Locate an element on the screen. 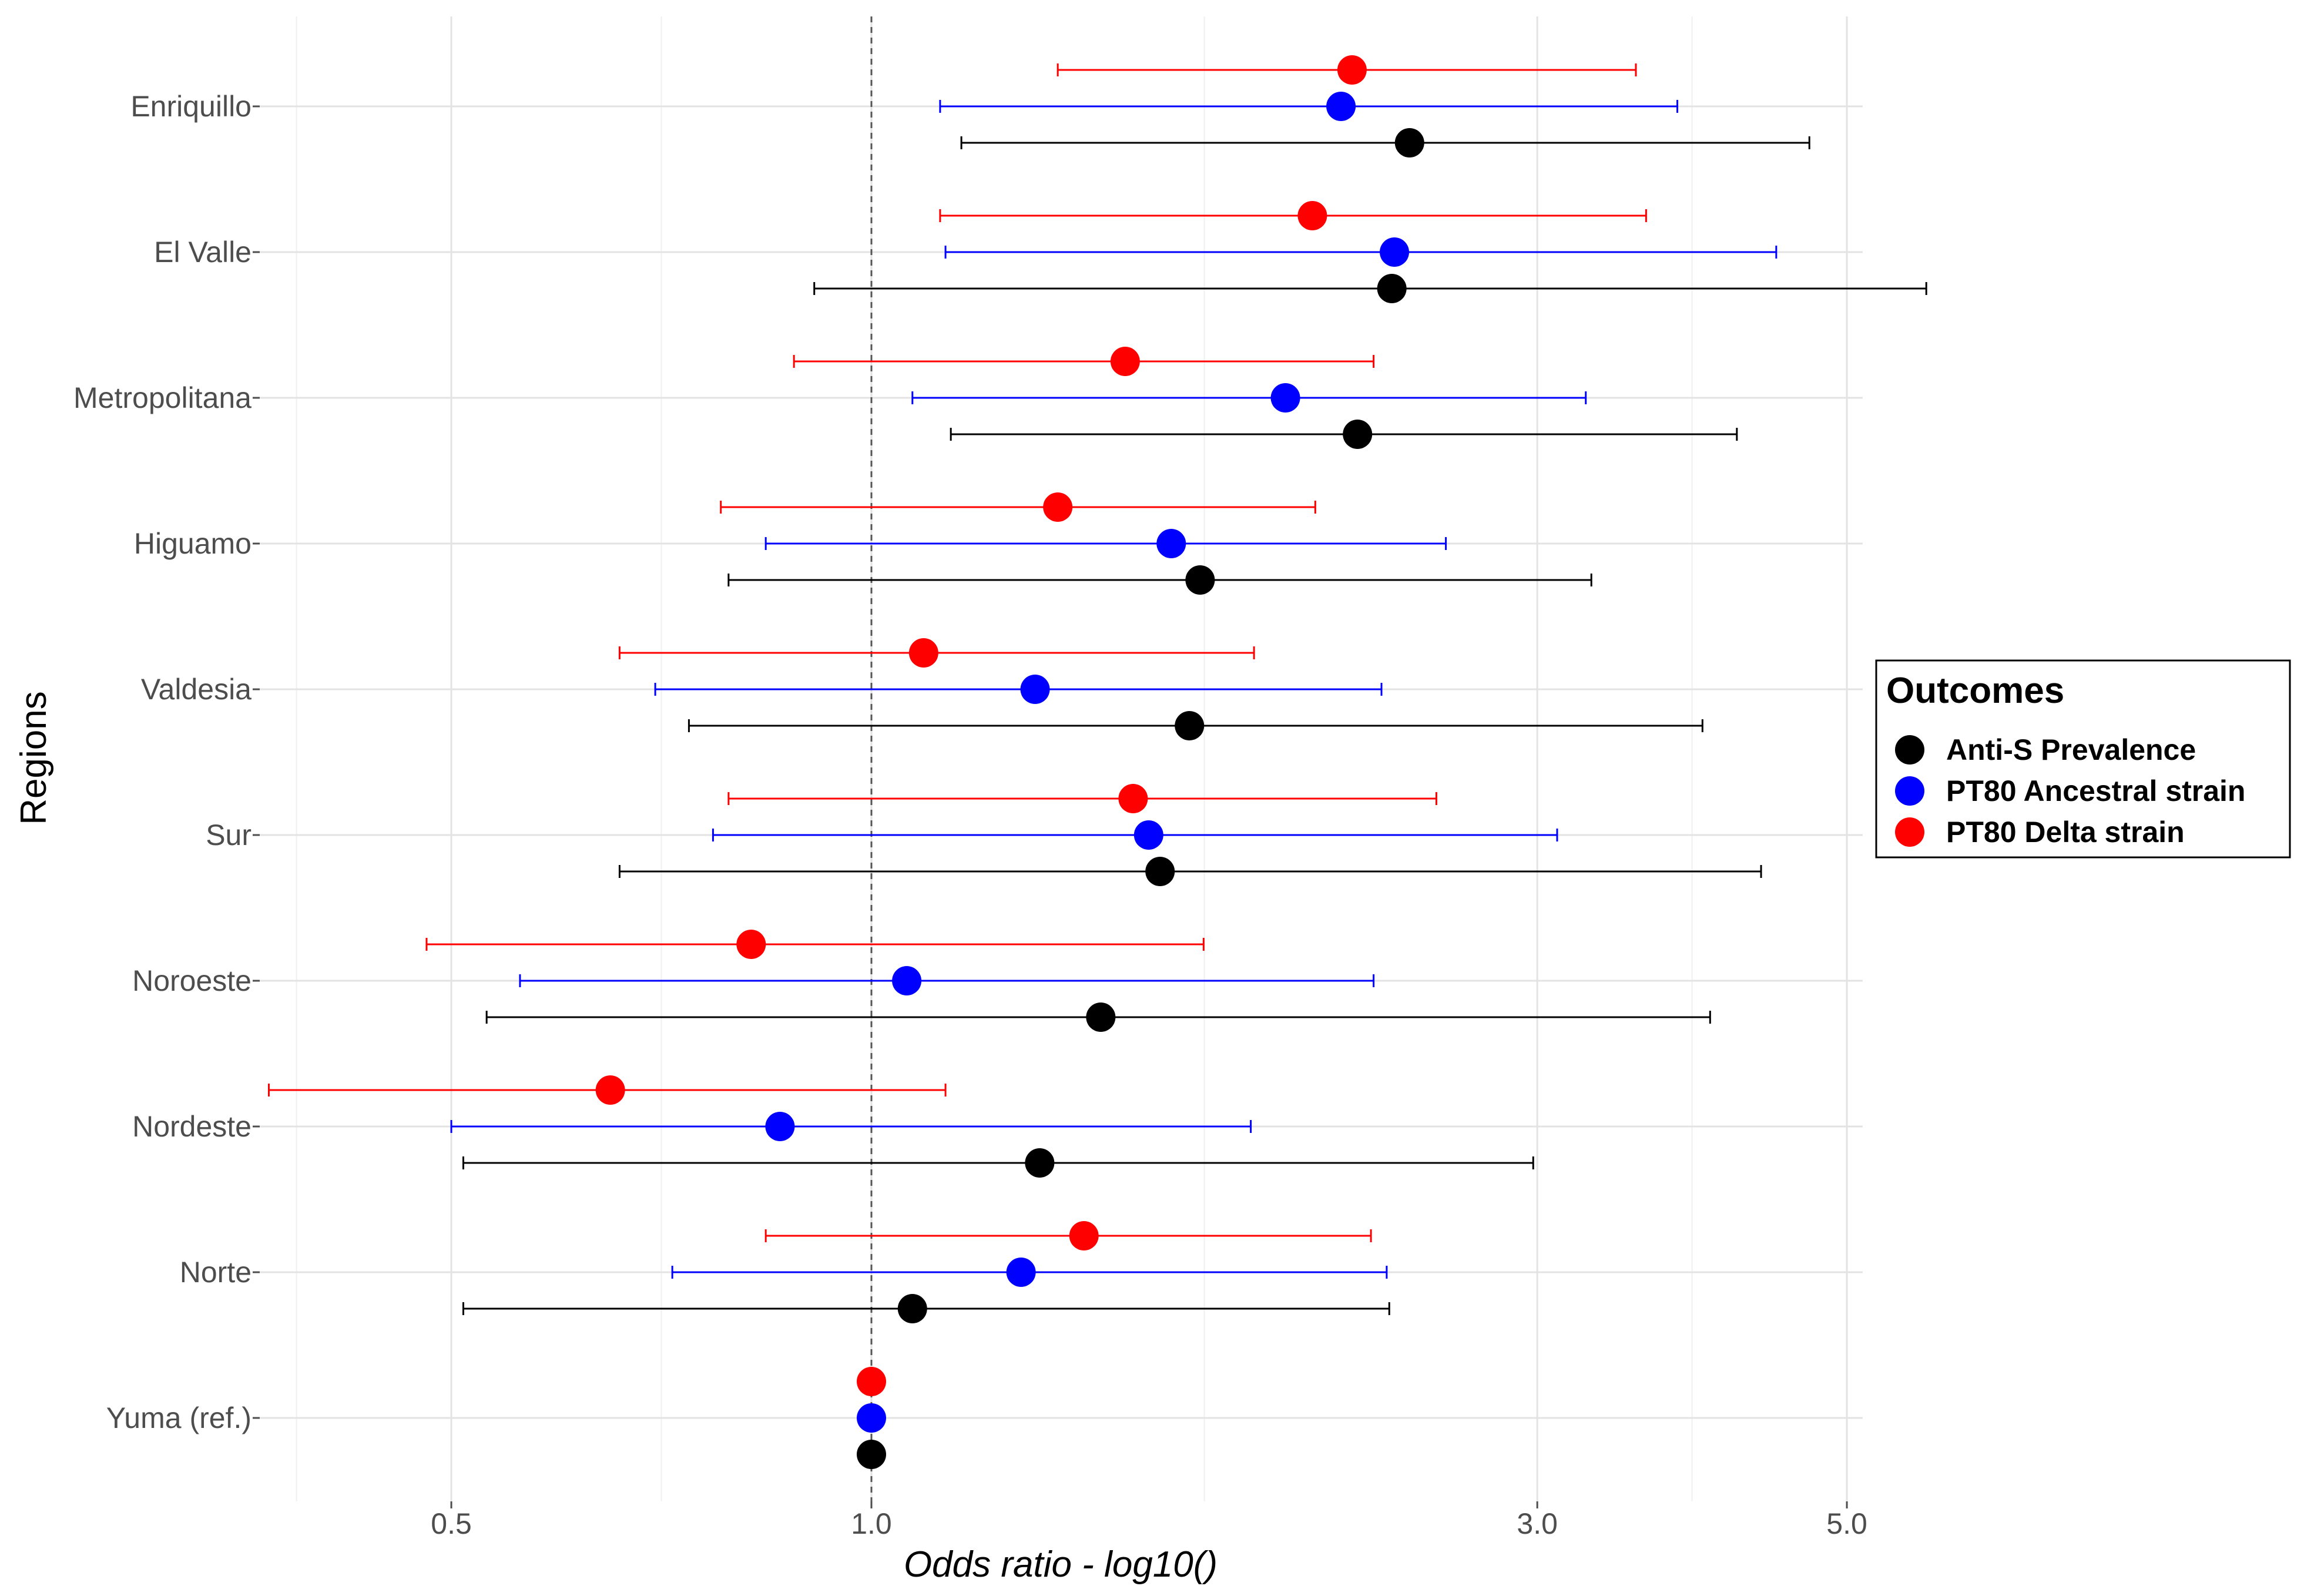  y-tick-label: Valdesia is located at coordinates (196, 689).